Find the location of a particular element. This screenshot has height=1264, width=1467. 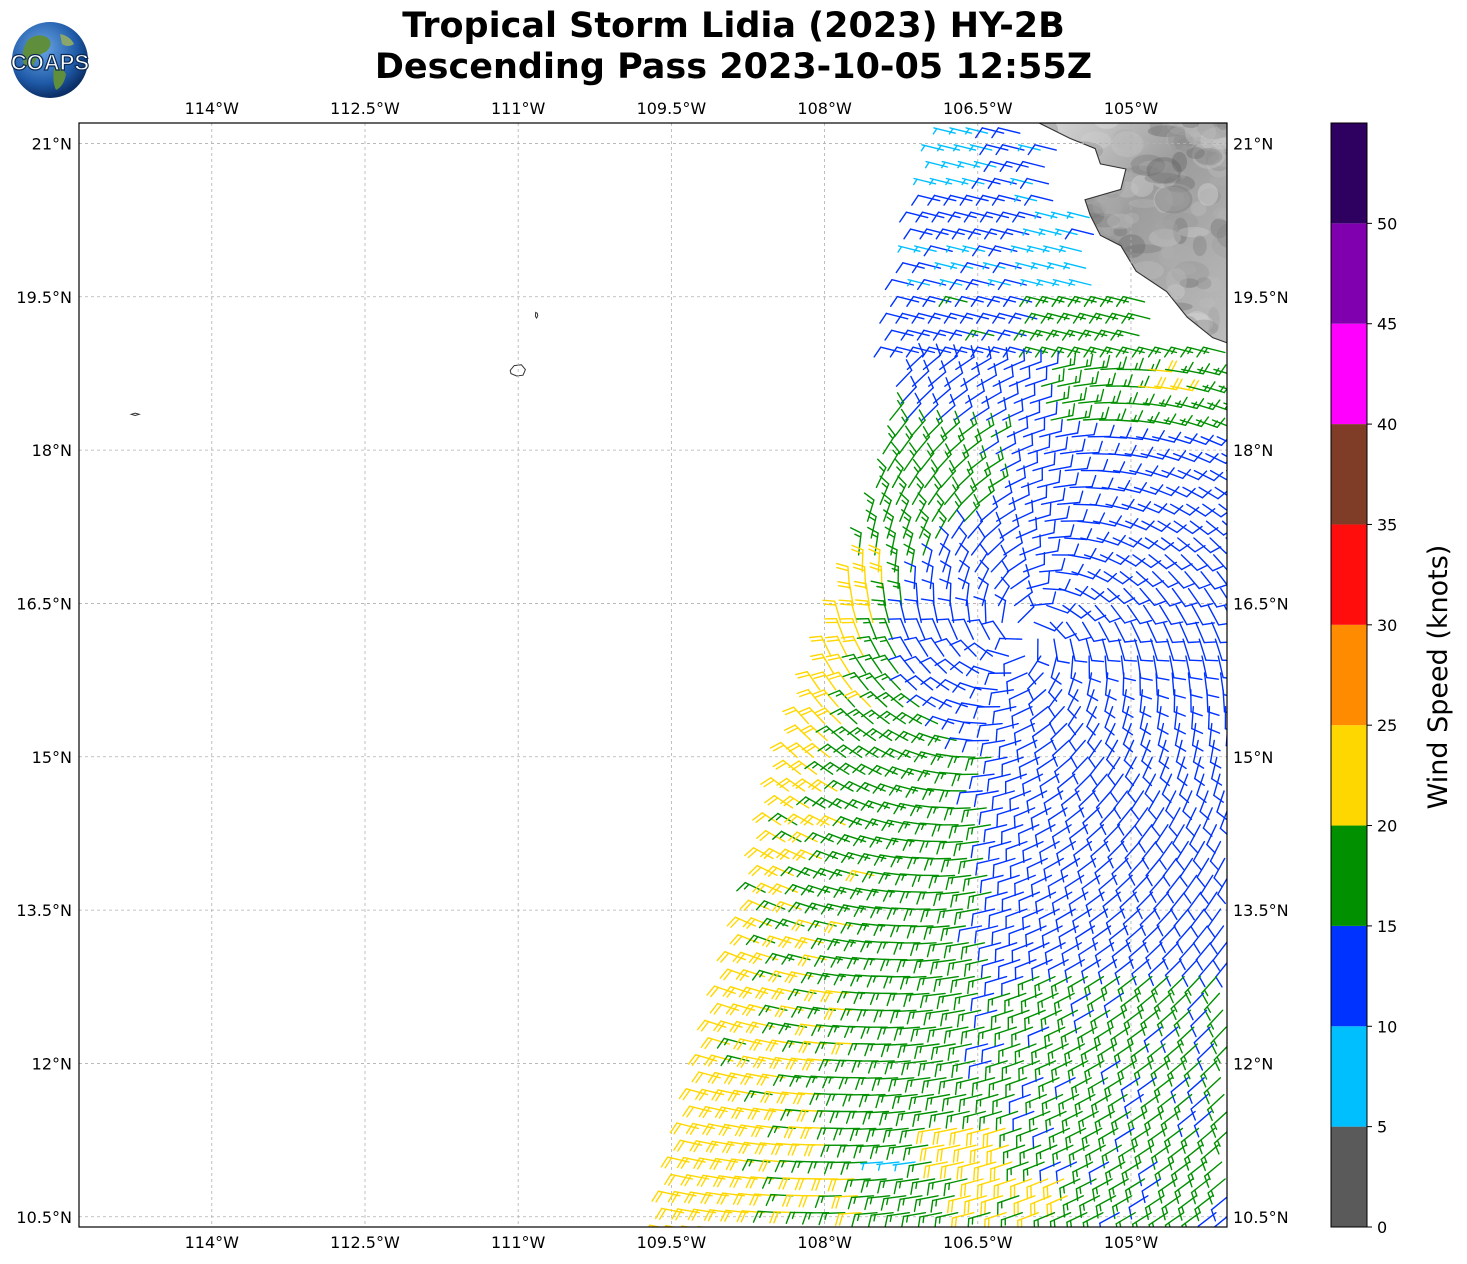

land-mexico is located at coordinates (1133, 233).